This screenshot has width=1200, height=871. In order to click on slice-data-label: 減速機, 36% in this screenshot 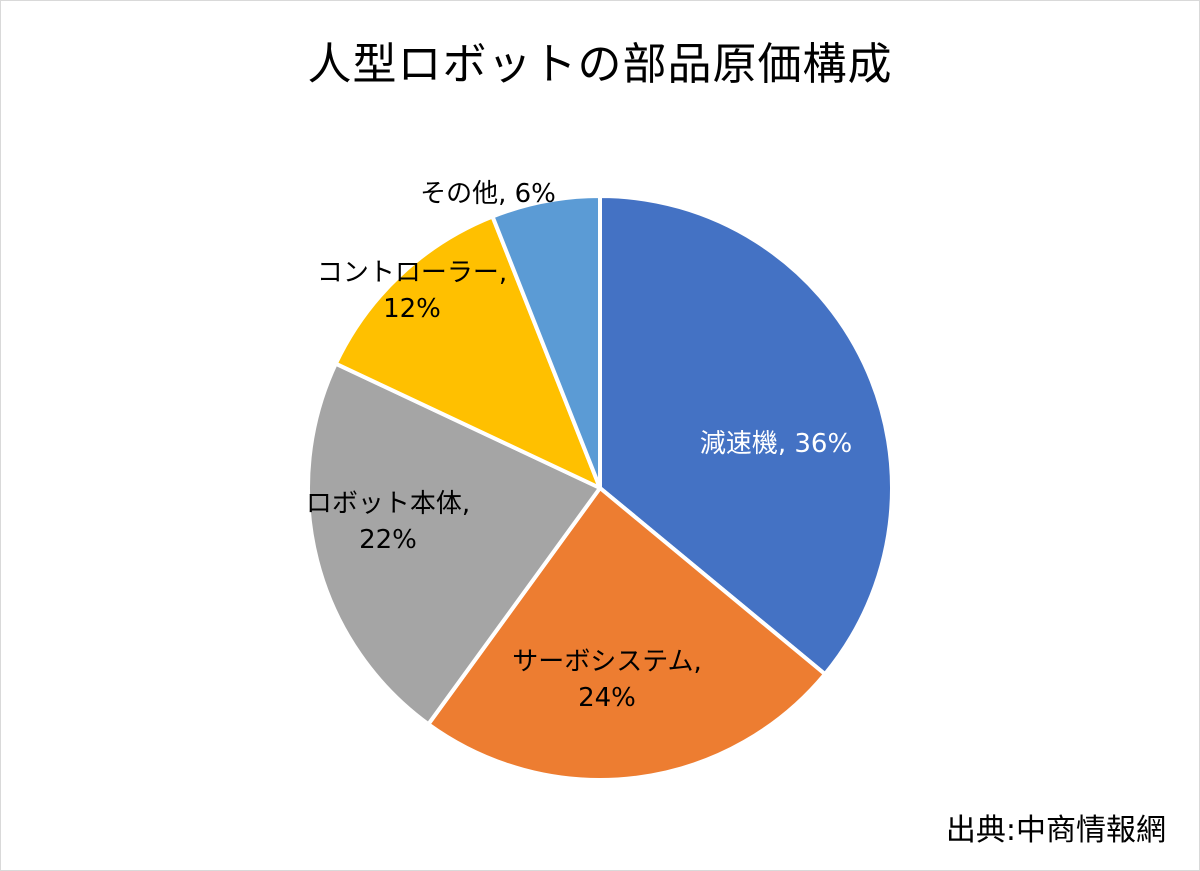, I will do `click(776, 444)`.